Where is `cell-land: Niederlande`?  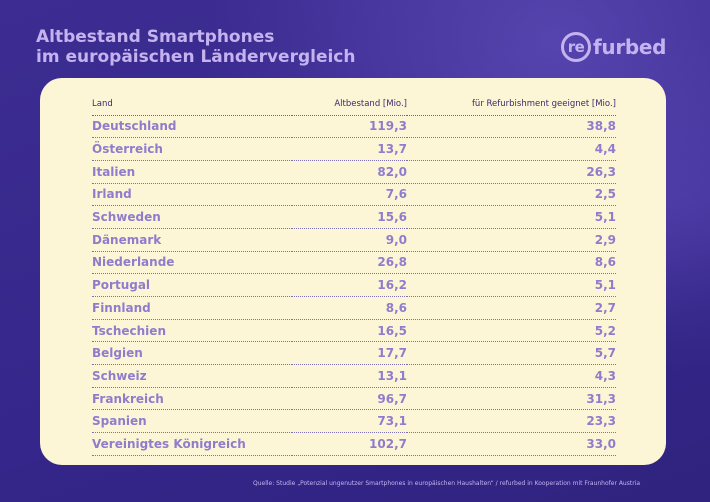 cell-land: Niederlande is located at coordinates (192, 263).